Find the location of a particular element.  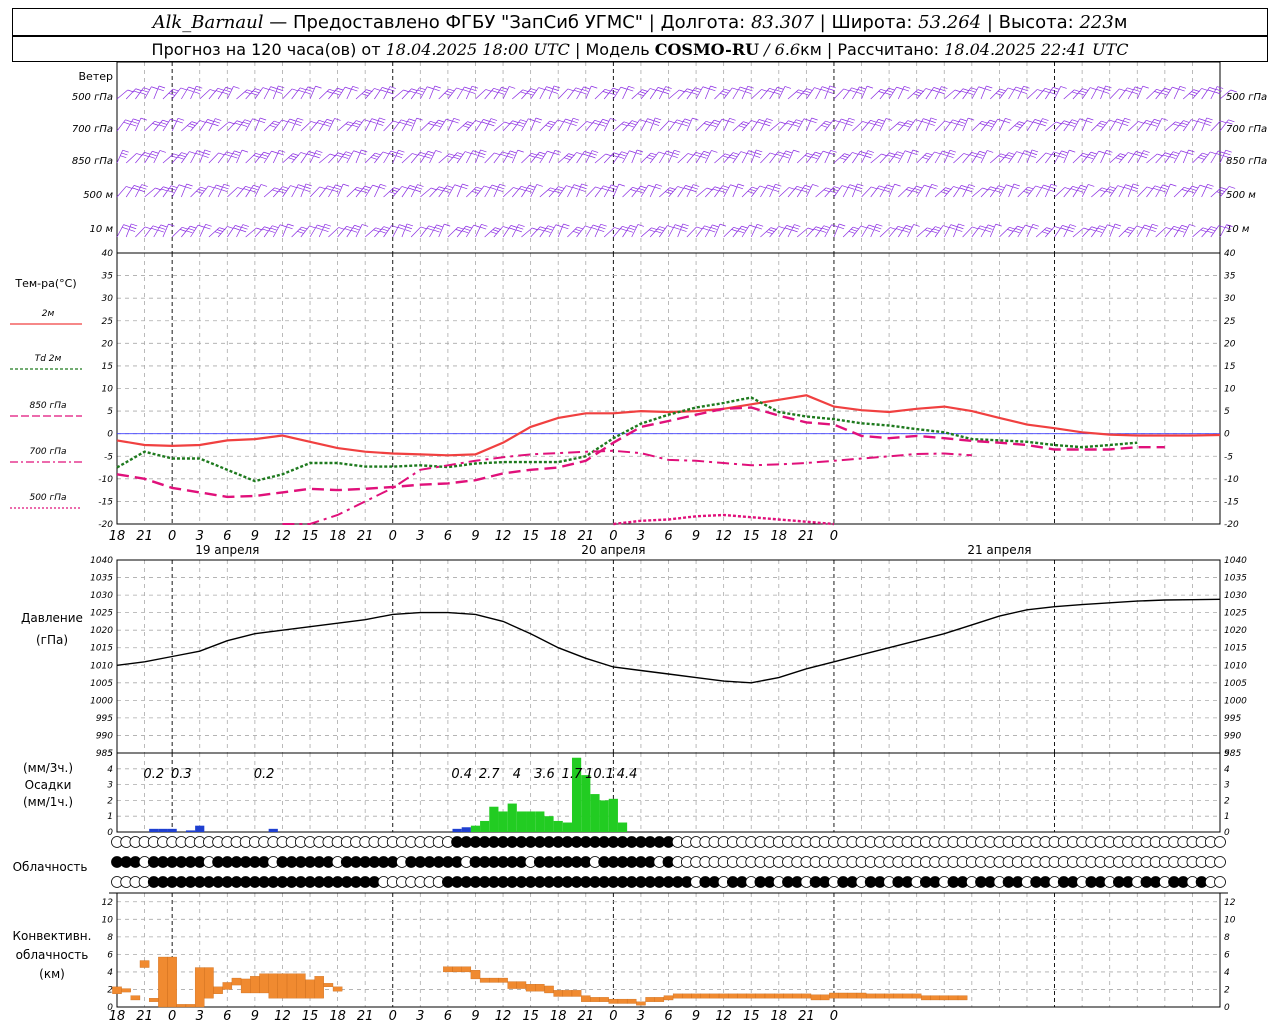

y-tick-label: 0 is located at coordinates (110, 435).